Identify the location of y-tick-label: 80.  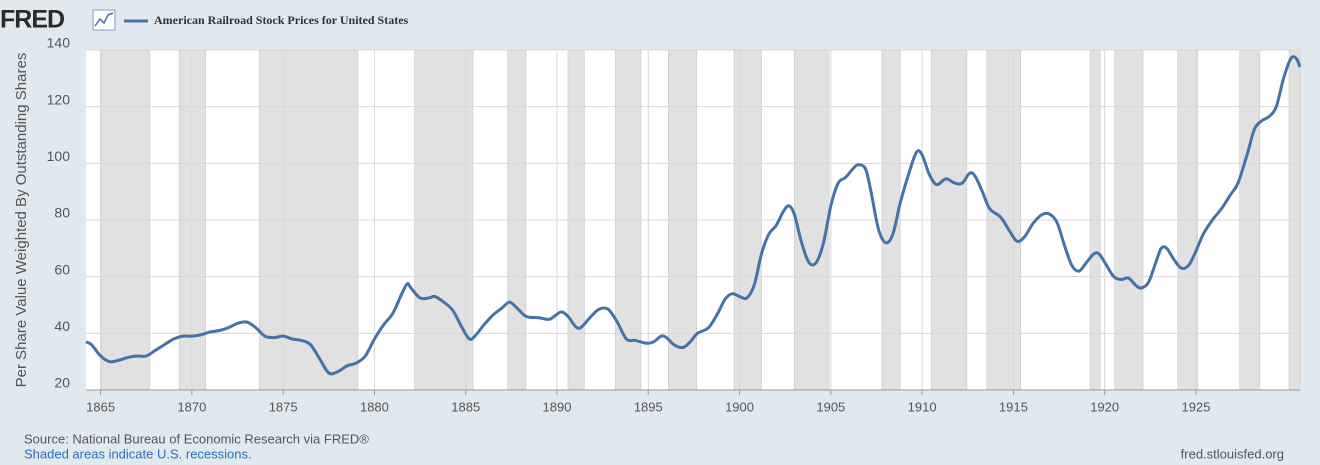
(62, 213).